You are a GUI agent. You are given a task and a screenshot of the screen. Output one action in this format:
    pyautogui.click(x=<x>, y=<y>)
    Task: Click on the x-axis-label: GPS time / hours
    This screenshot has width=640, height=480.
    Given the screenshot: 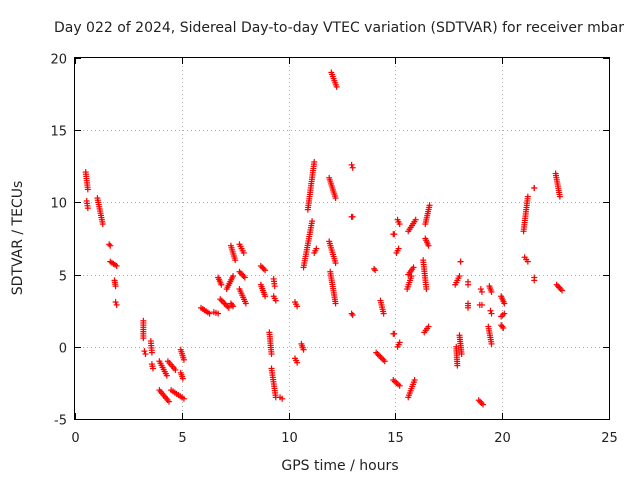 What is the action you would take?
    pyautogui.click(x=339, y=466)
    